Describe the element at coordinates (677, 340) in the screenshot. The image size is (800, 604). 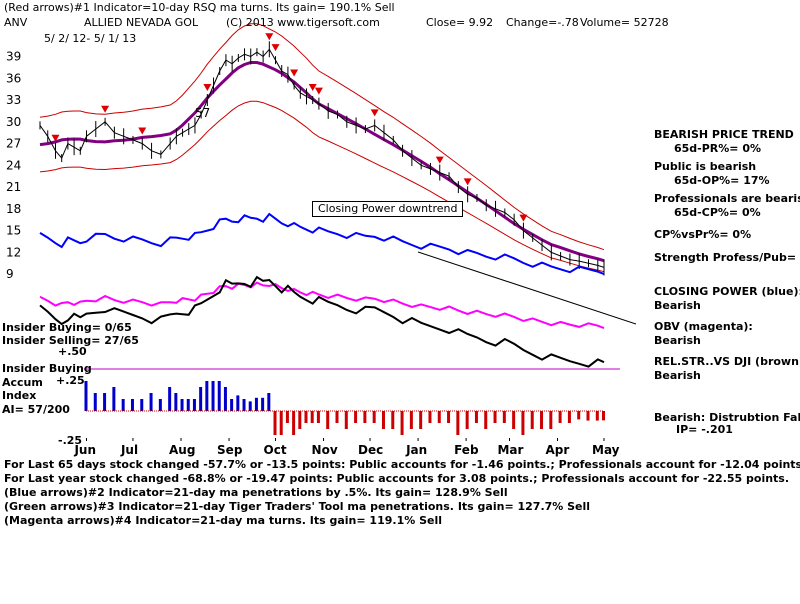
I see `obv-value: Bearish` at that location.